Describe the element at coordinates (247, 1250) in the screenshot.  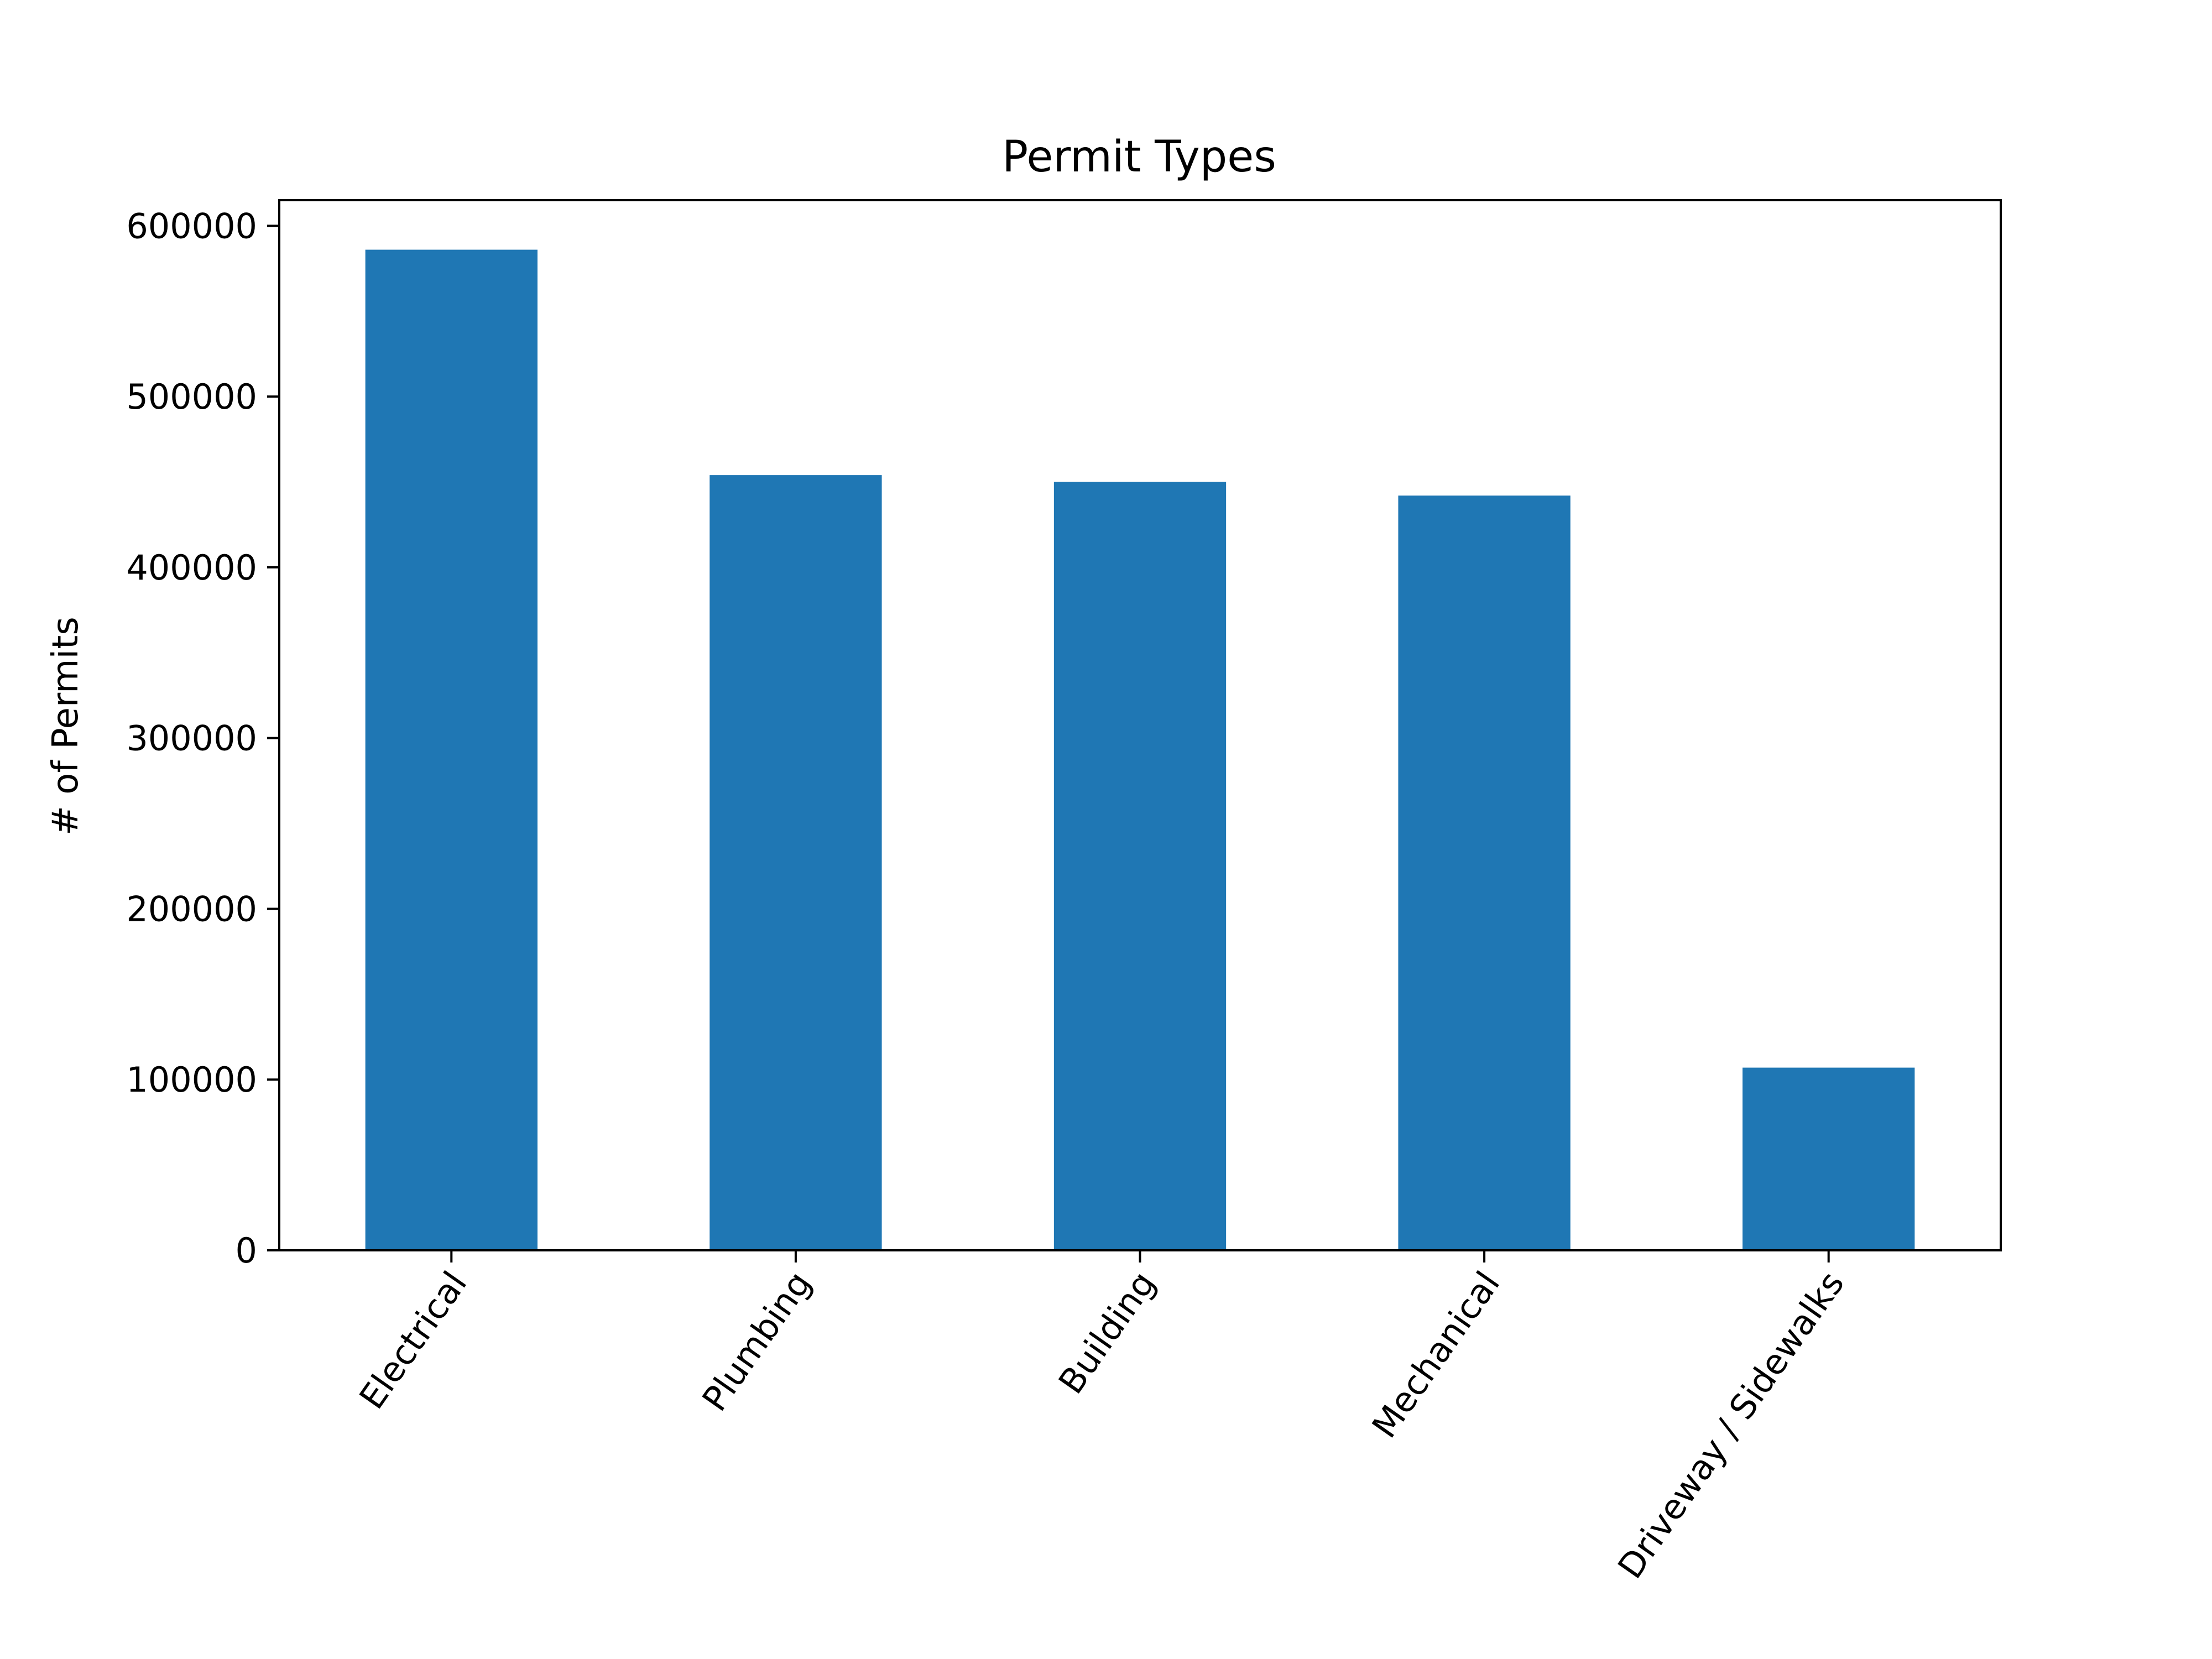
I see `y-tick-label: 0` at that location.